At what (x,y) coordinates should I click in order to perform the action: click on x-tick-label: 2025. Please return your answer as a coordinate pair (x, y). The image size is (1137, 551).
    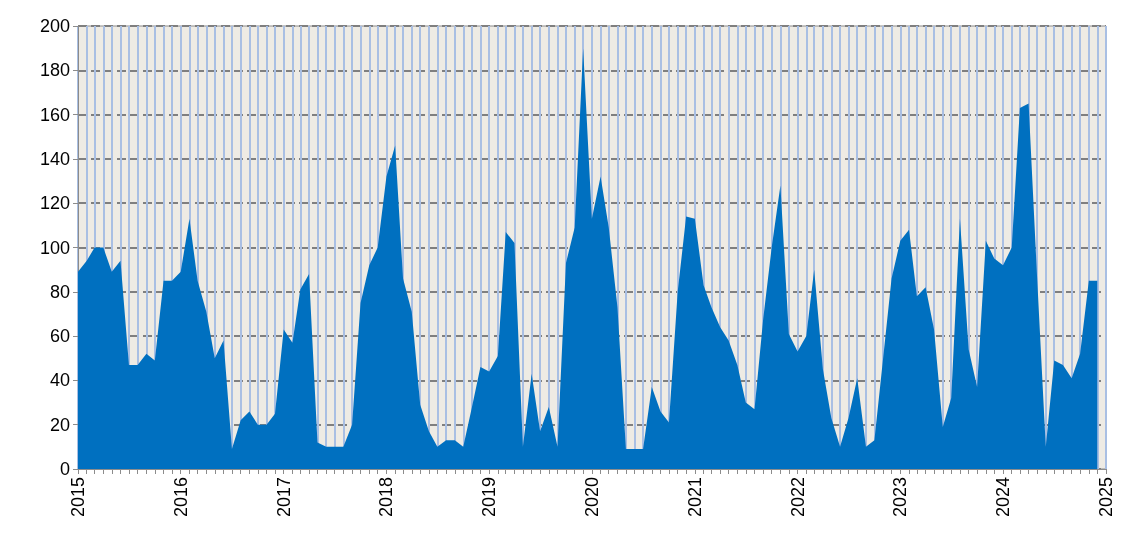
    Looking at the image, I should click on (1106, 497).